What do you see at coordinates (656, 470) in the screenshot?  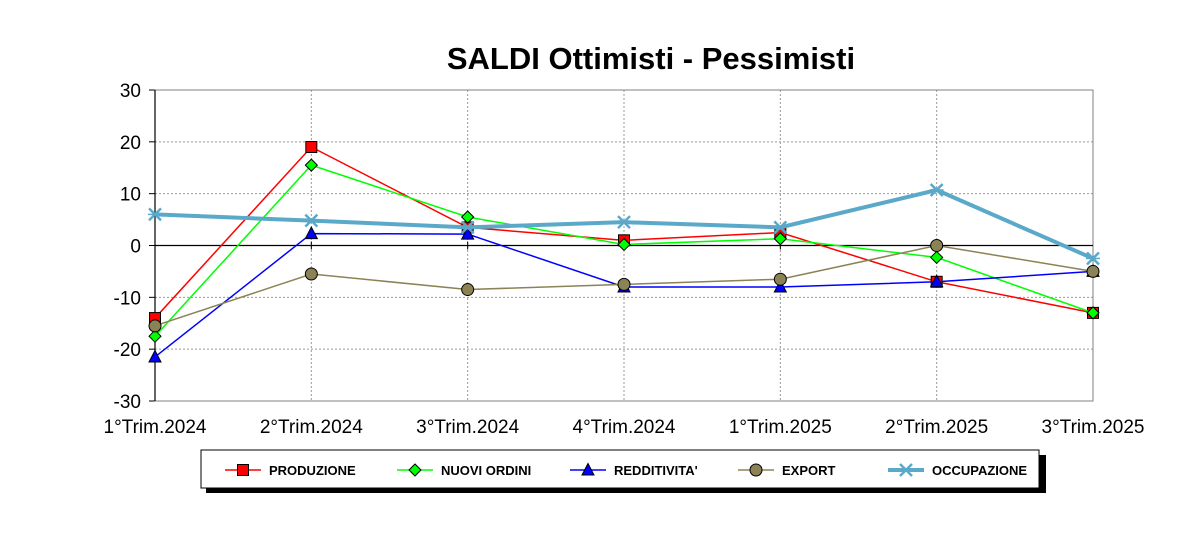 I see `legend-label: REDDITIVITA'` at bounding box center [656, 470].